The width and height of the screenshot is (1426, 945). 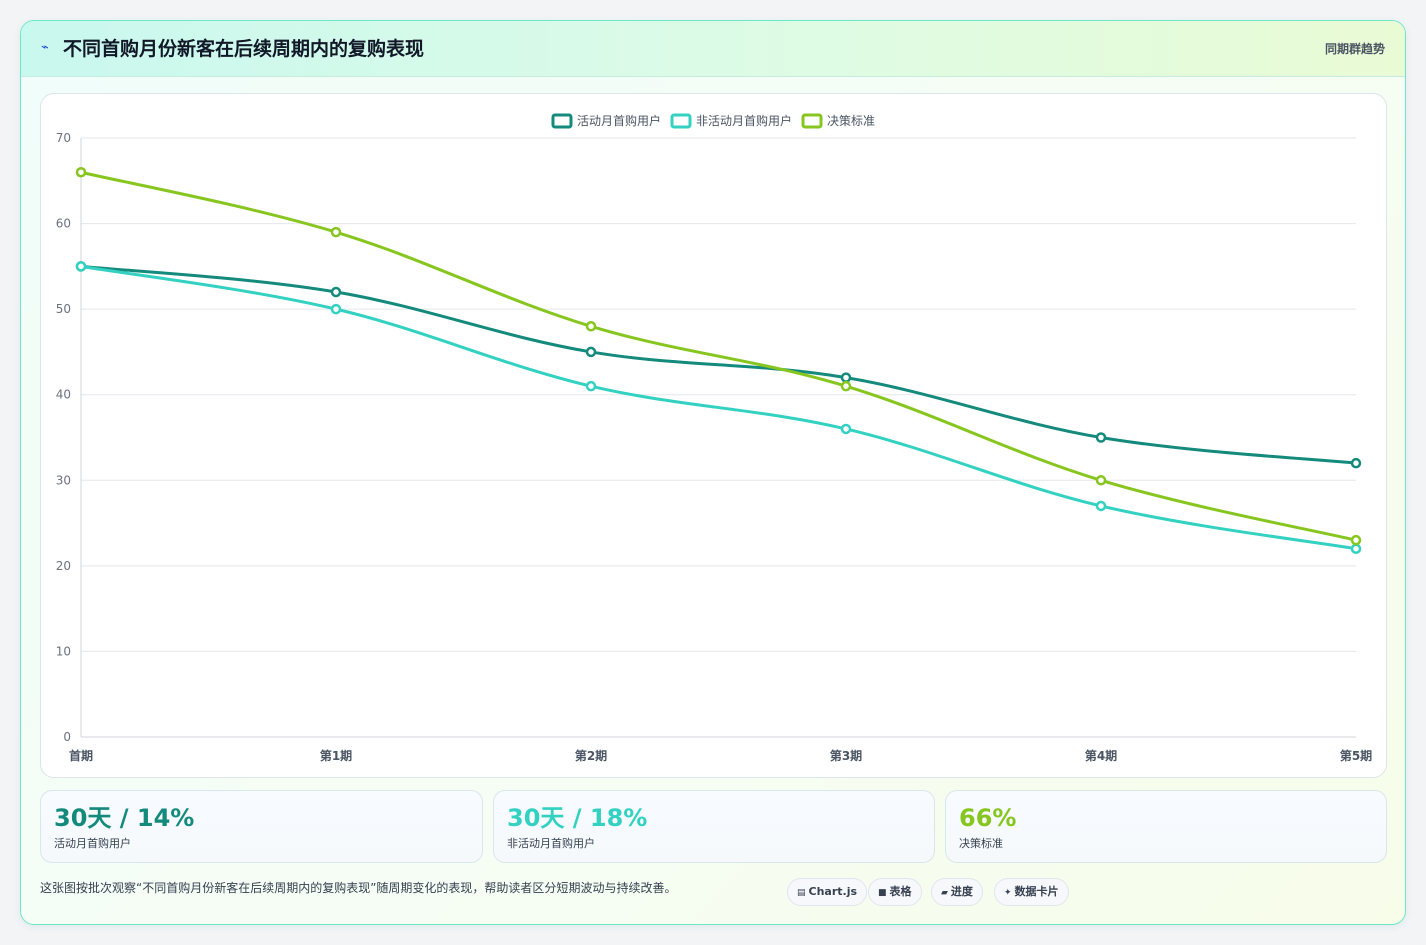 I want to click on chip-chartjs: ▤ Chart.js, so click(x=827, y=892).